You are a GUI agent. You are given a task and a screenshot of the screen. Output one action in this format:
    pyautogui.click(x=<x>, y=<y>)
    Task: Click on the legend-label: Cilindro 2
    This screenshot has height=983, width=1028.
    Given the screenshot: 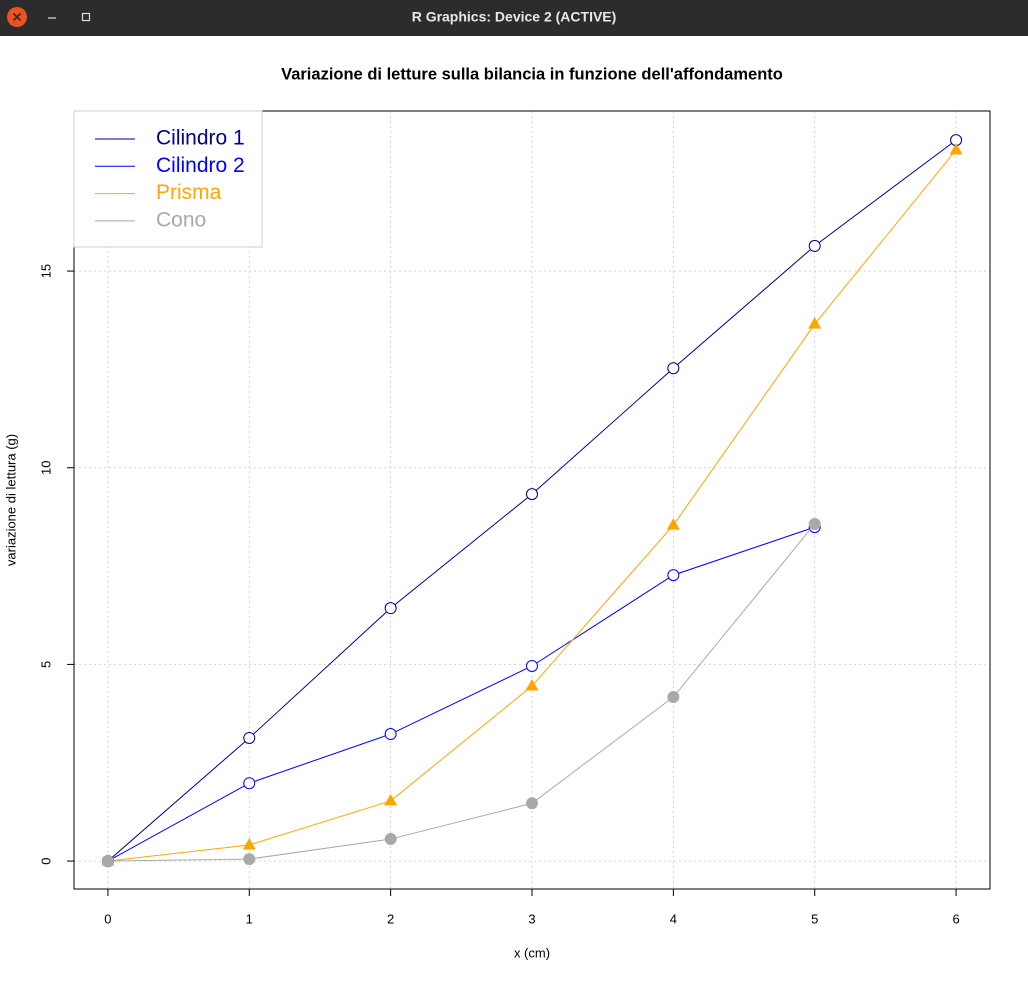 What is the action you would take?
    pyautogui.click(x=200, y=165)
    